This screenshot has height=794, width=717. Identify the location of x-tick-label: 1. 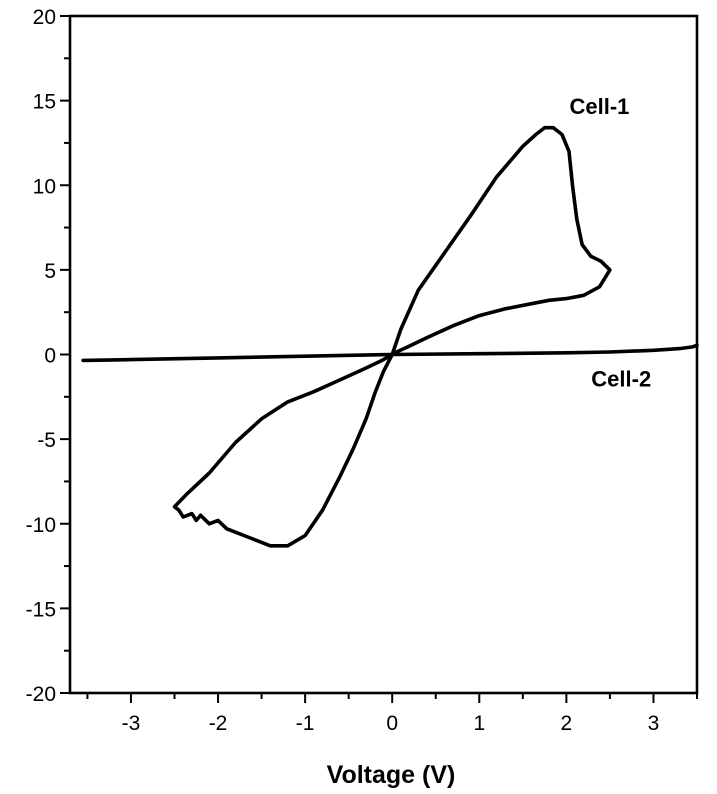
(479, 723).